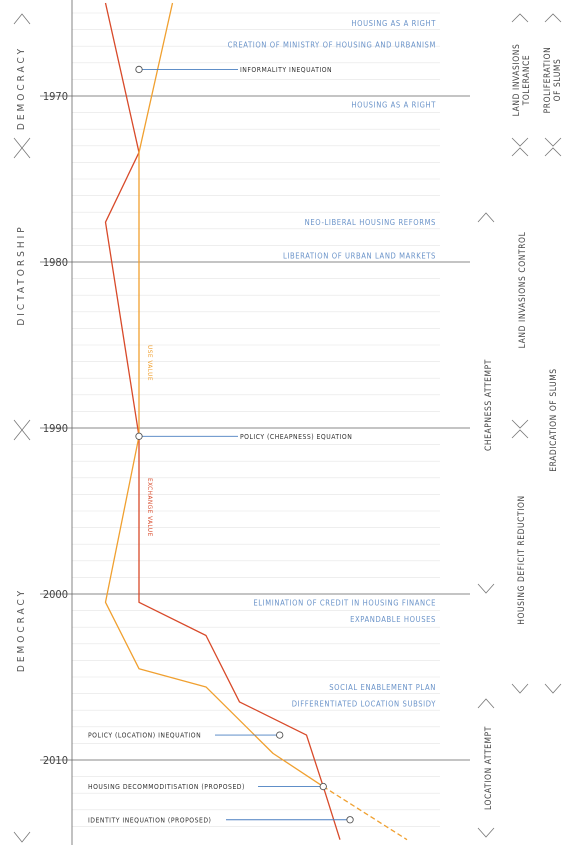  Describe the element at coordinates (522, 289) in the screenshot. I see `phase-land-control: LAND INVASIONS CONTROL` at that location.